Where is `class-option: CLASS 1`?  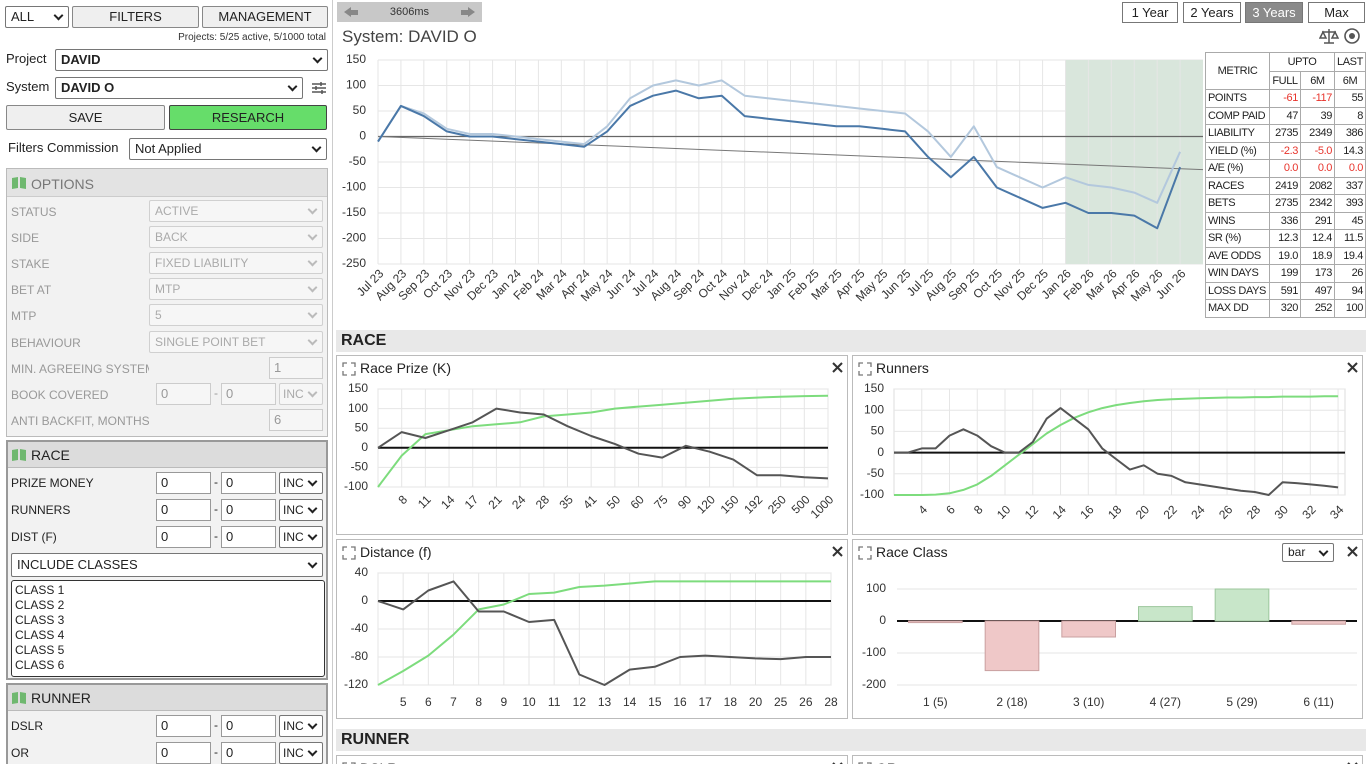 class-option: CLASS 1 is located at coordinates (40, 590).